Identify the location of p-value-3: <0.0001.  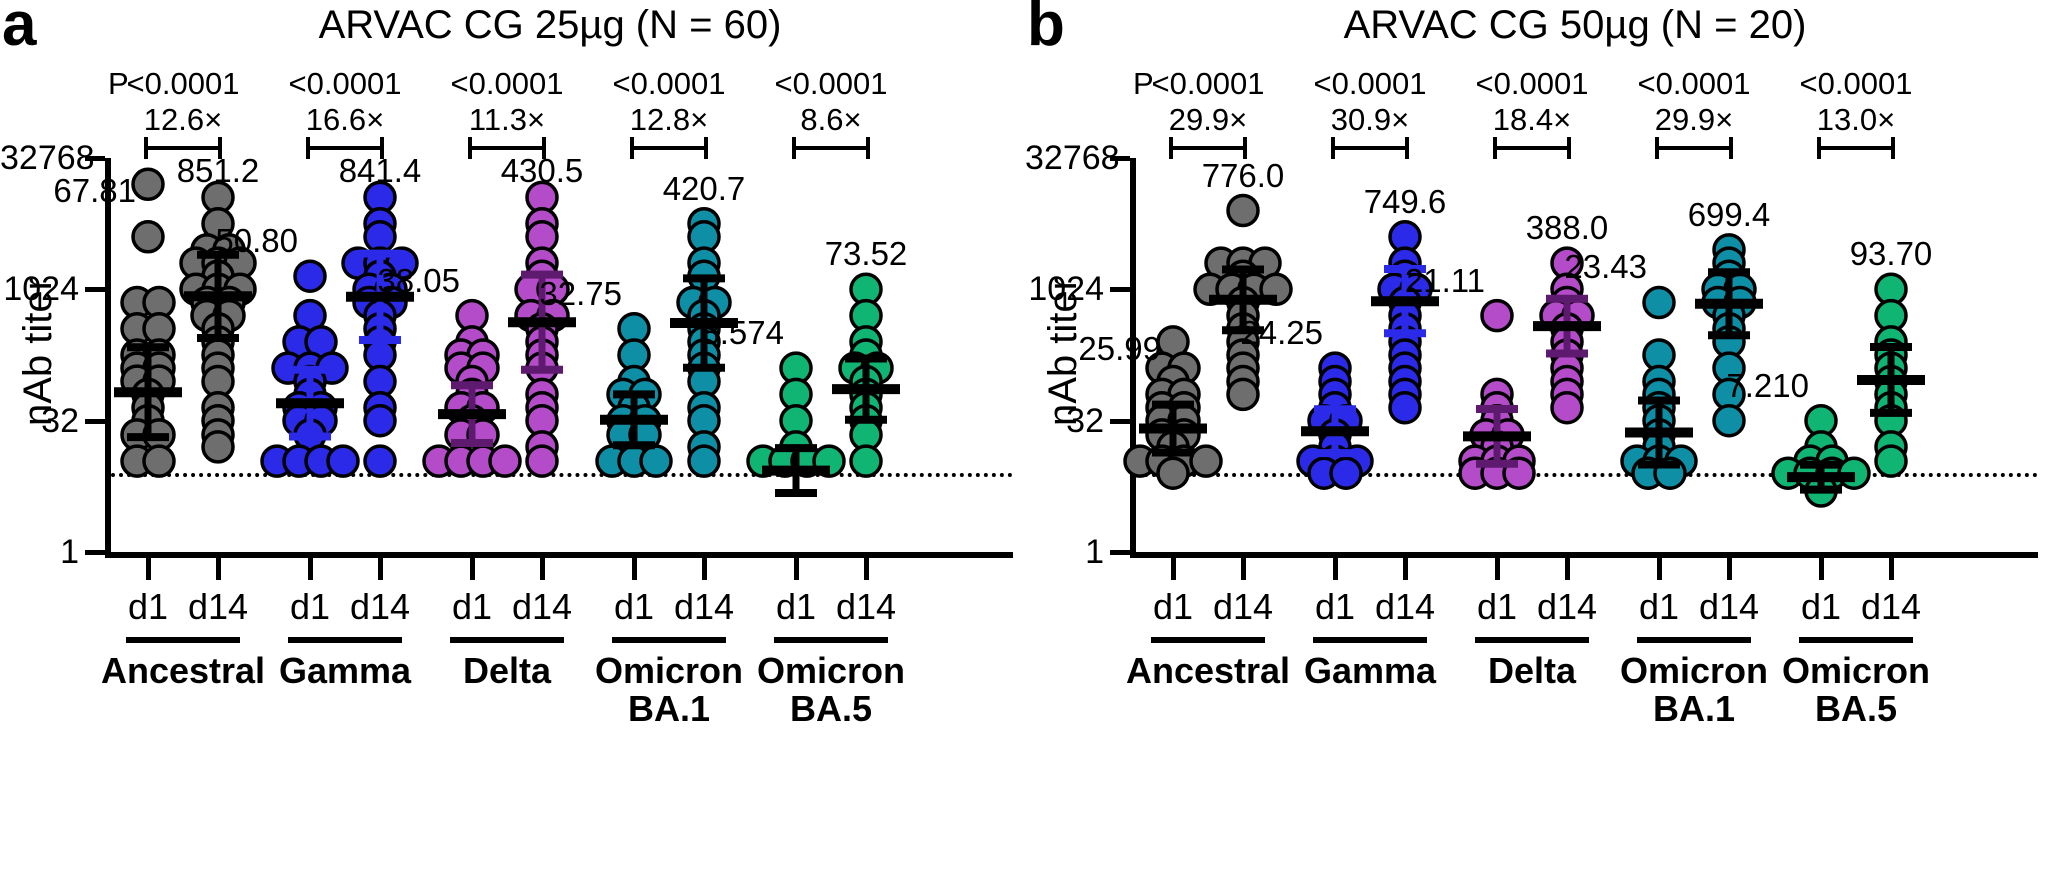
(669, 83).